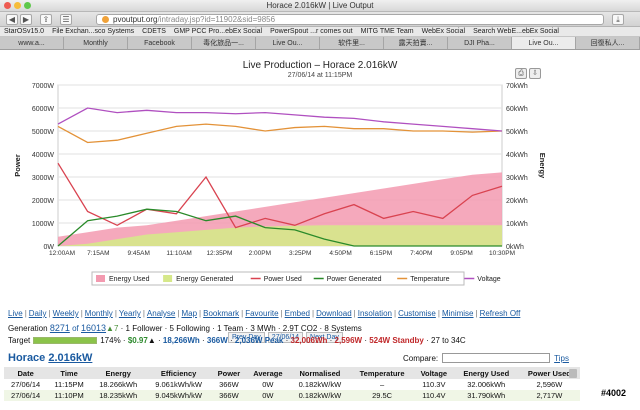  What do you see at coordinates (24, 31) in the screenshot?
I see `bookmark-item: StarOSv15.0` at bounding box center [24, 31].